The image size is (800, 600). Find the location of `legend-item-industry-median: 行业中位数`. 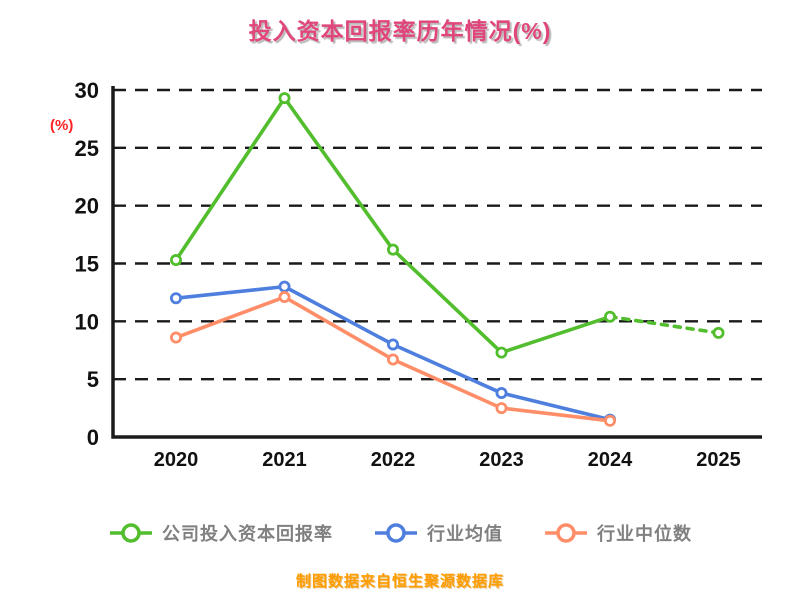

legend-item-industry-median: 行业中位数 is located at coordinates (617, 533).